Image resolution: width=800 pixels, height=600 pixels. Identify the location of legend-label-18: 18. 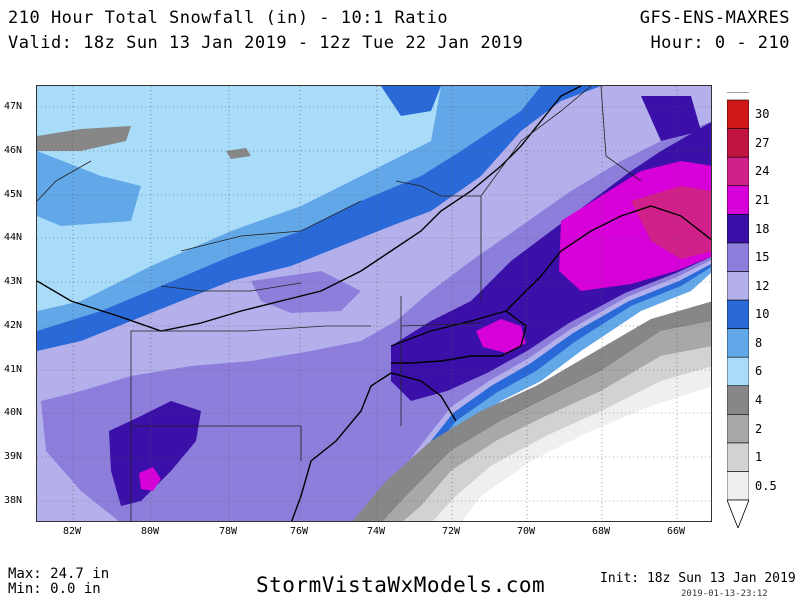
(762, 228).